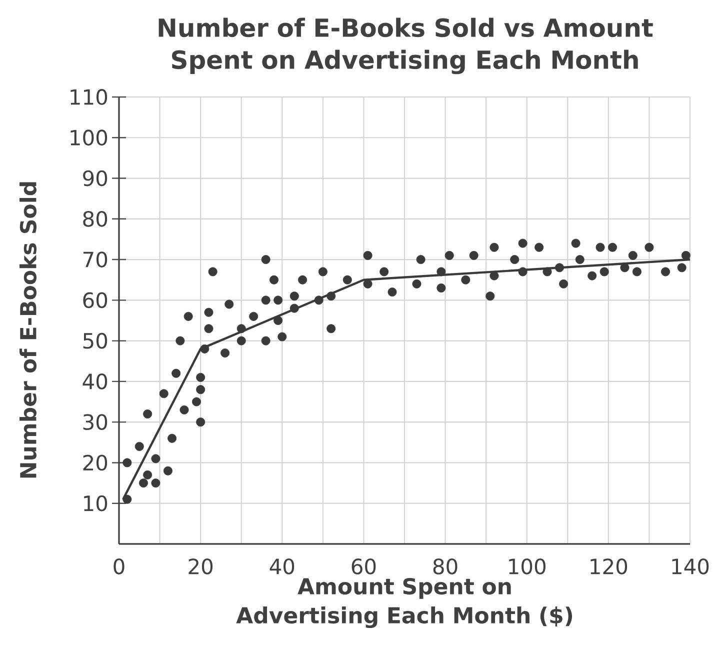 The height and width of the screenshot is (661, 721). Describe the element at coordinates (527, 566) in the screenshot. I see `x-tick-label: 100` at that location.